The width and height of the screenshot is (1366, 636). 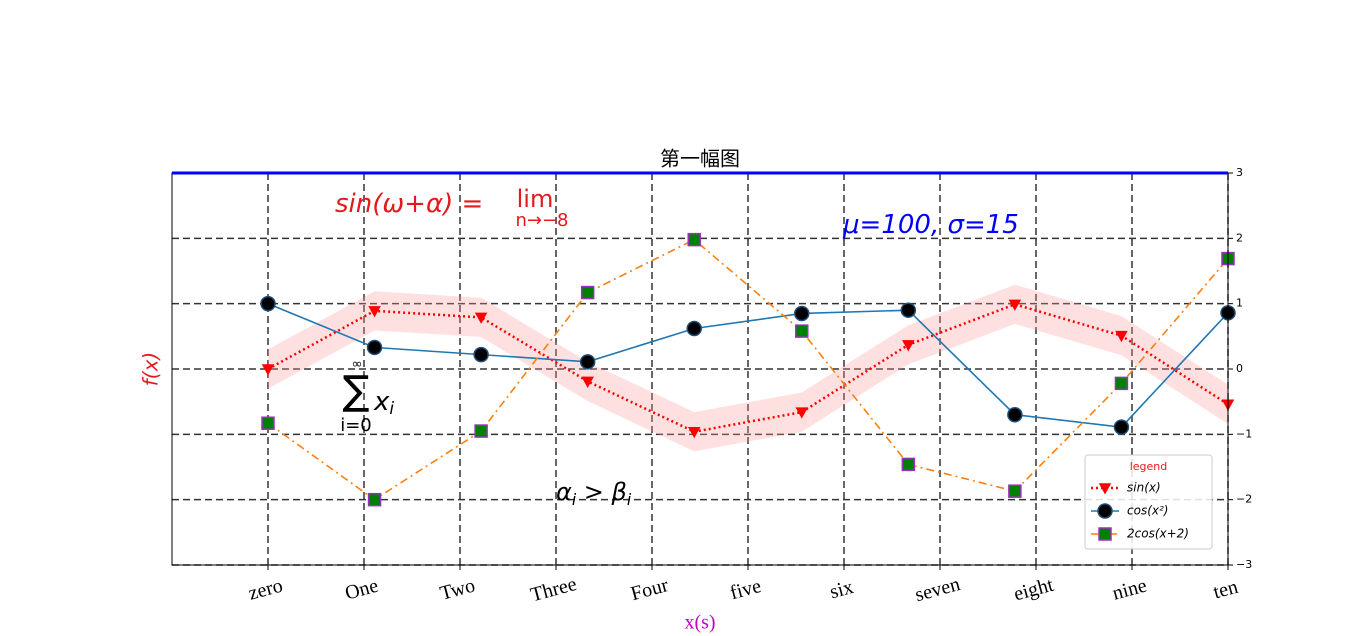 I want to click on annotation: μ=100, σ=15, so click(x=930, y=225).